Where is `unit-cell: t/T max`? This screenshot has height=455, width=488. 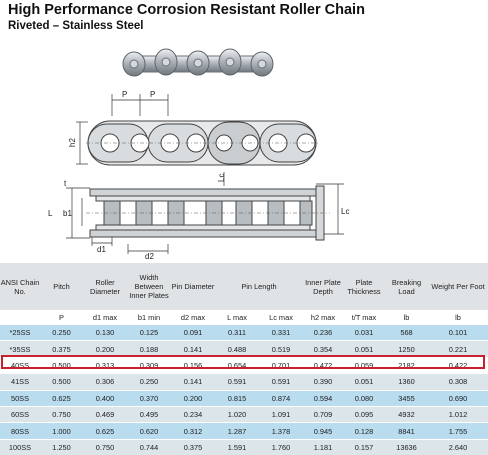
unit-cell: t/T max is located at coordinates (364, 317).